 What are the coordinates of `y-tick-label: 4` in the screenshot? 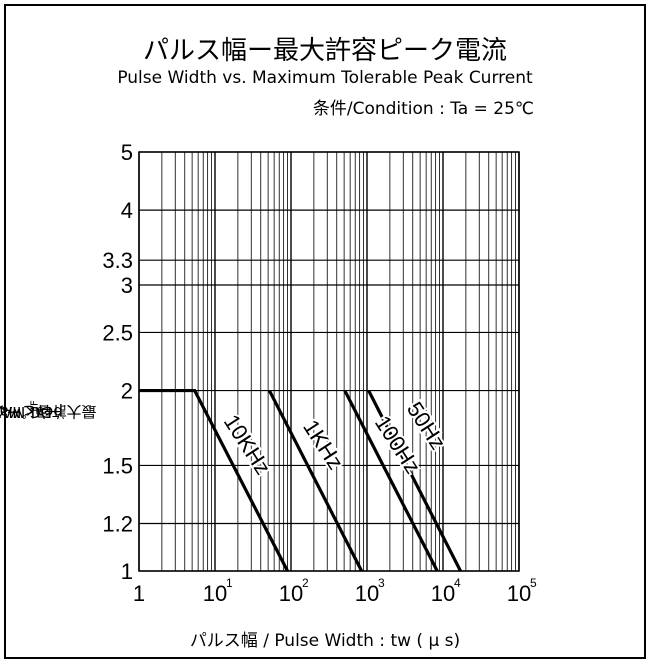 It's located at (127, 210).